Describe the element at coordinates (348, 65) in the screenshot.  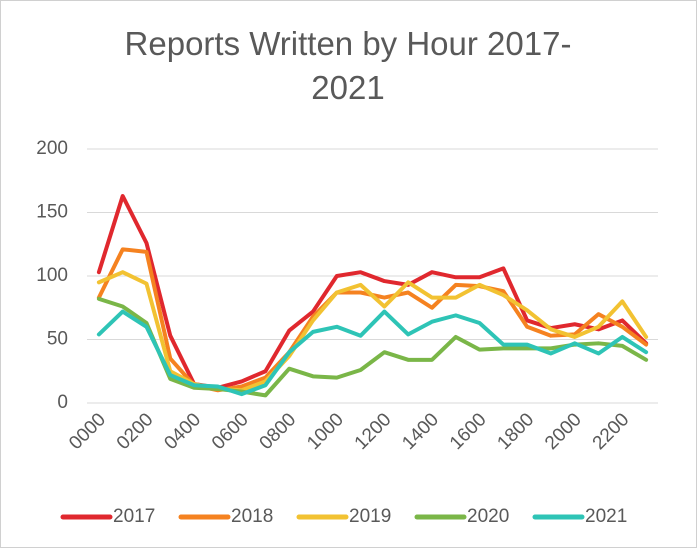
I see `chart-title: Reports Written by Hour 2017-2021` at that location.